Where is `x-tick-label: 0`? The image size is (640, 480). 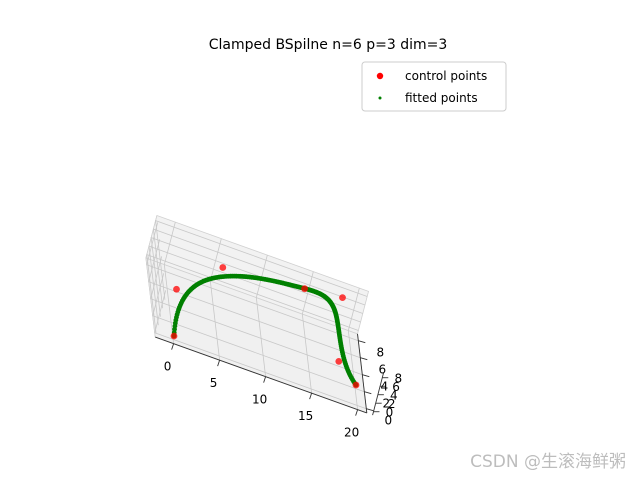
x-tick-label: 0 is located at coordinates (168, 367).